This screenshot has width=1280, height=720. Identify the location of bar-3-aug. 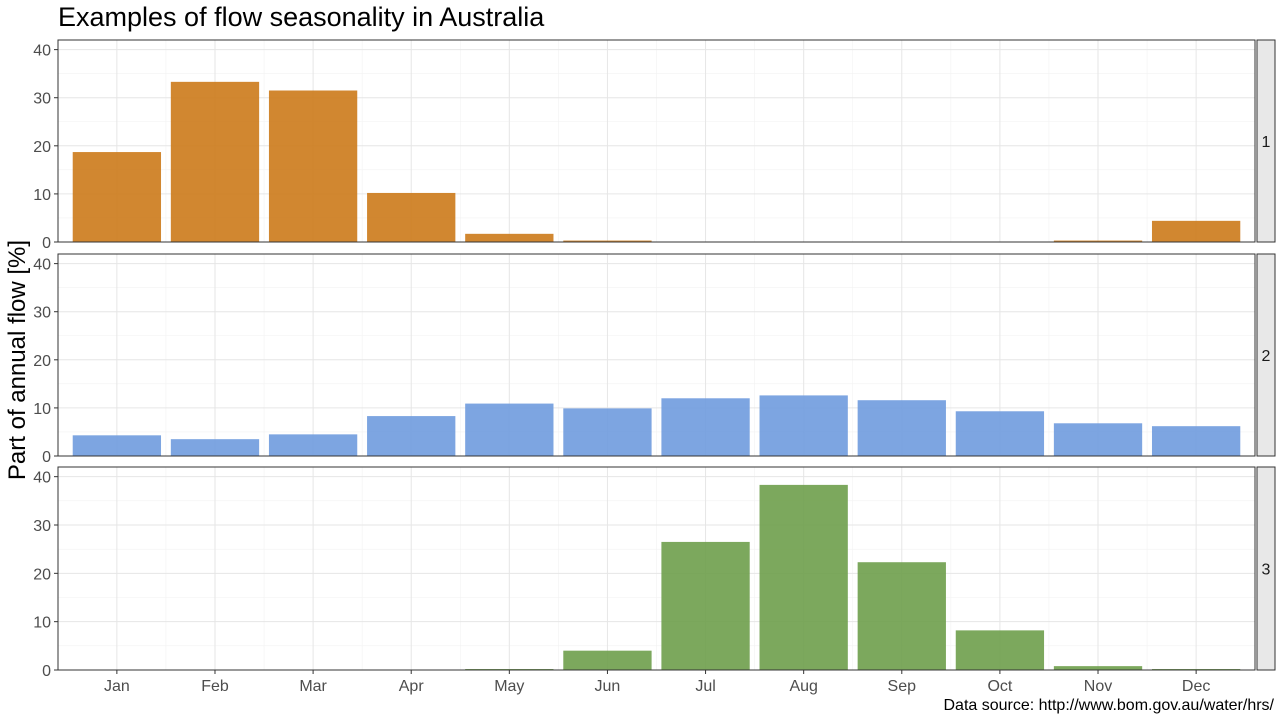
(803, 577).